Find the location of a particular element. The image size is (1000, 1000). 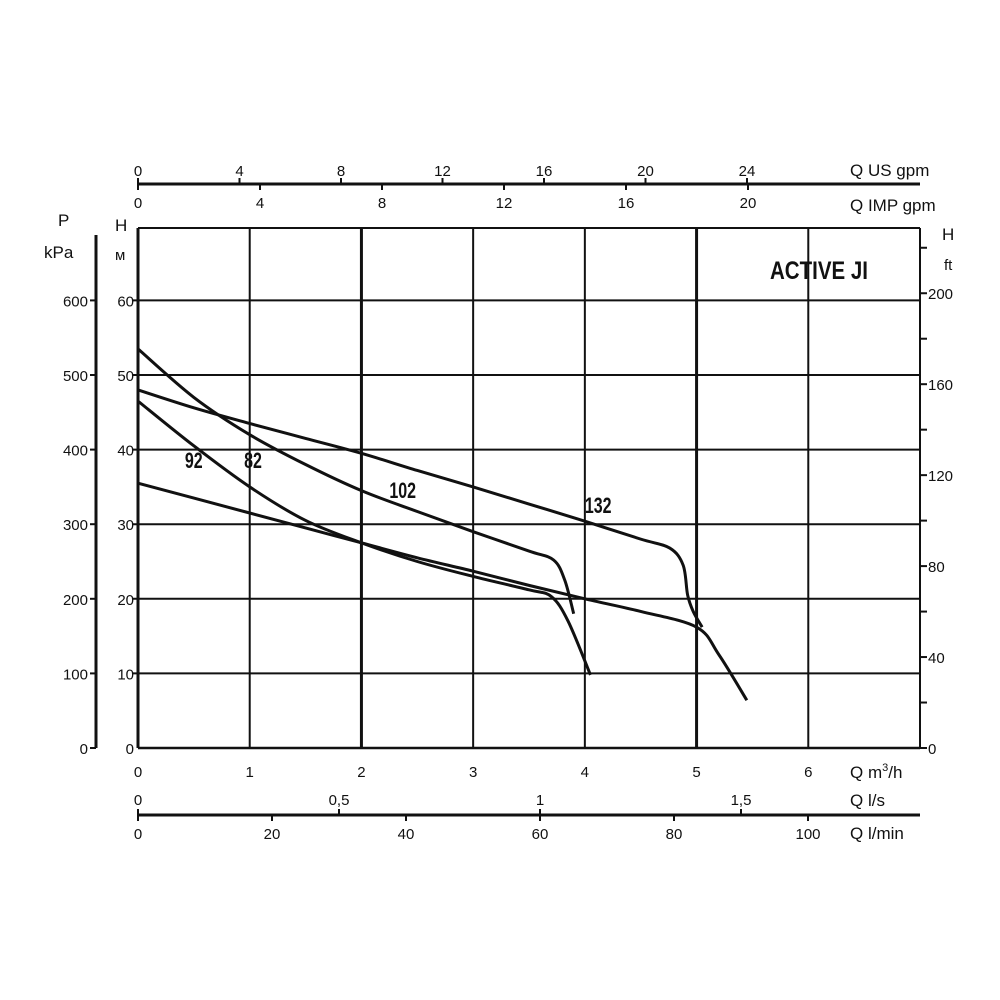

x-tick-label: 6 is located at coordinates (808, 772).